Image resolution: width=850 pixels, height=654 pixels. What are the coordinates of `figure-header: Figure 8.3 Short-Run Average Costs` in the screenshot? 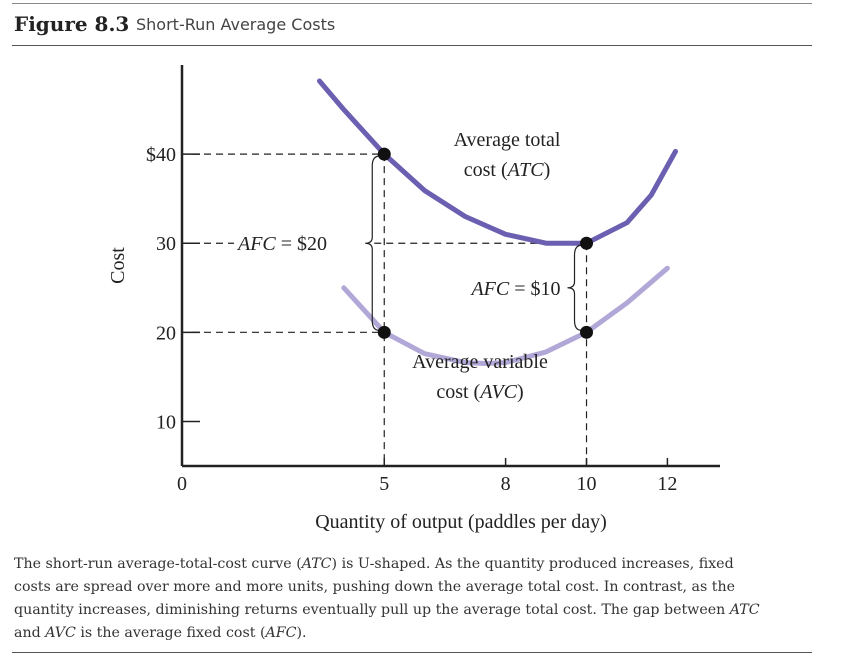 It's located at (412, 25).